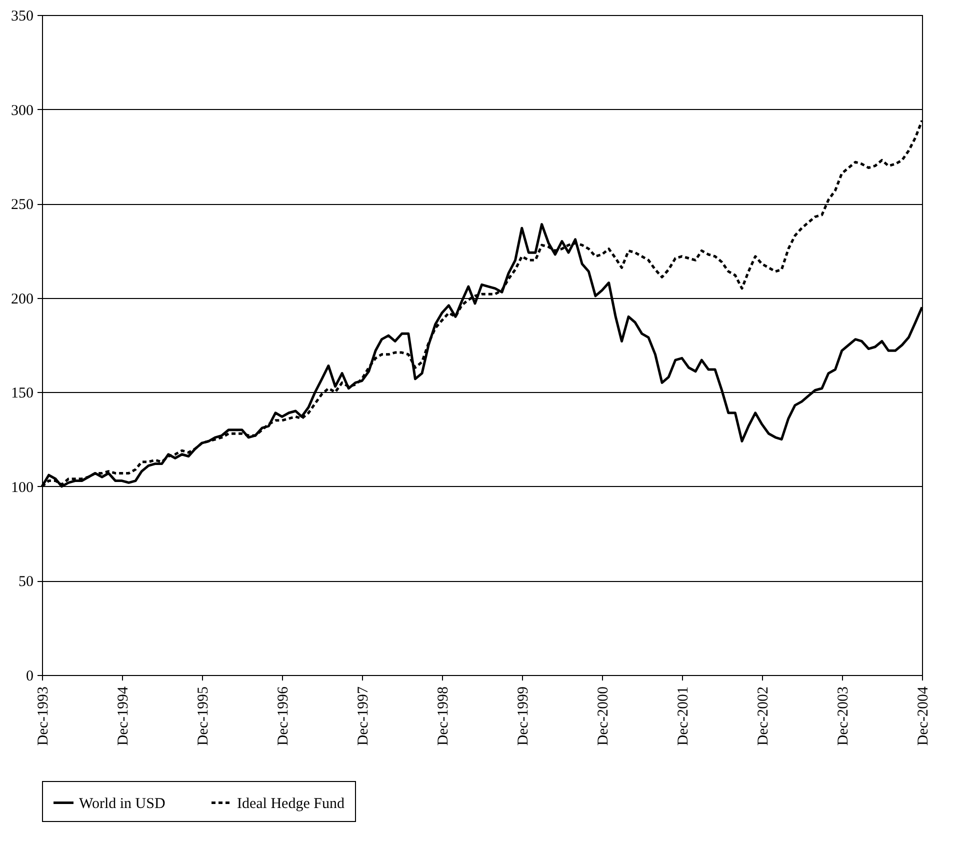  I want to click on x-tick-label: Dec-1997, so click(363, 716).